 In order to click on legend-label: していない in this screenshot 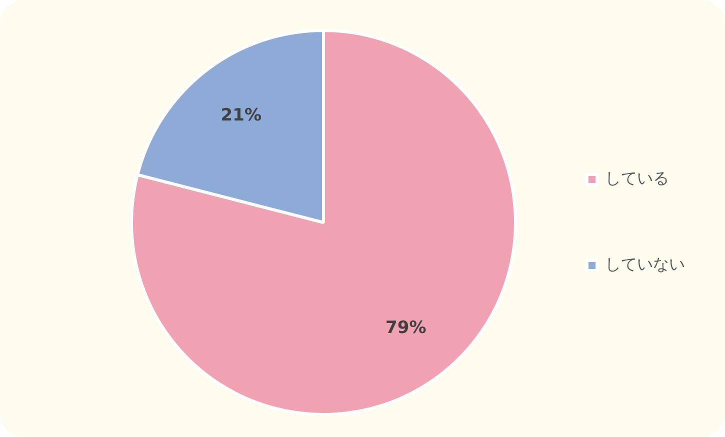, I will do `click(645, 264)`.